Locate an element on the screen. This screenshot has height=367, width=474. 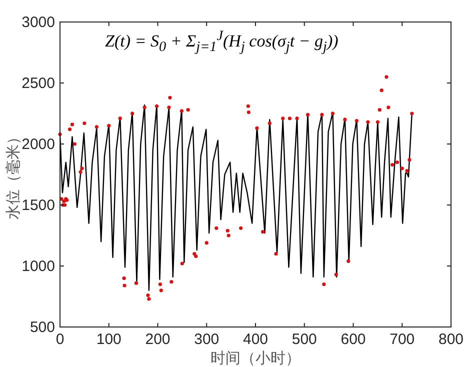
y-axis-title: 水位（毫米） is located at coordinates (13, 175).